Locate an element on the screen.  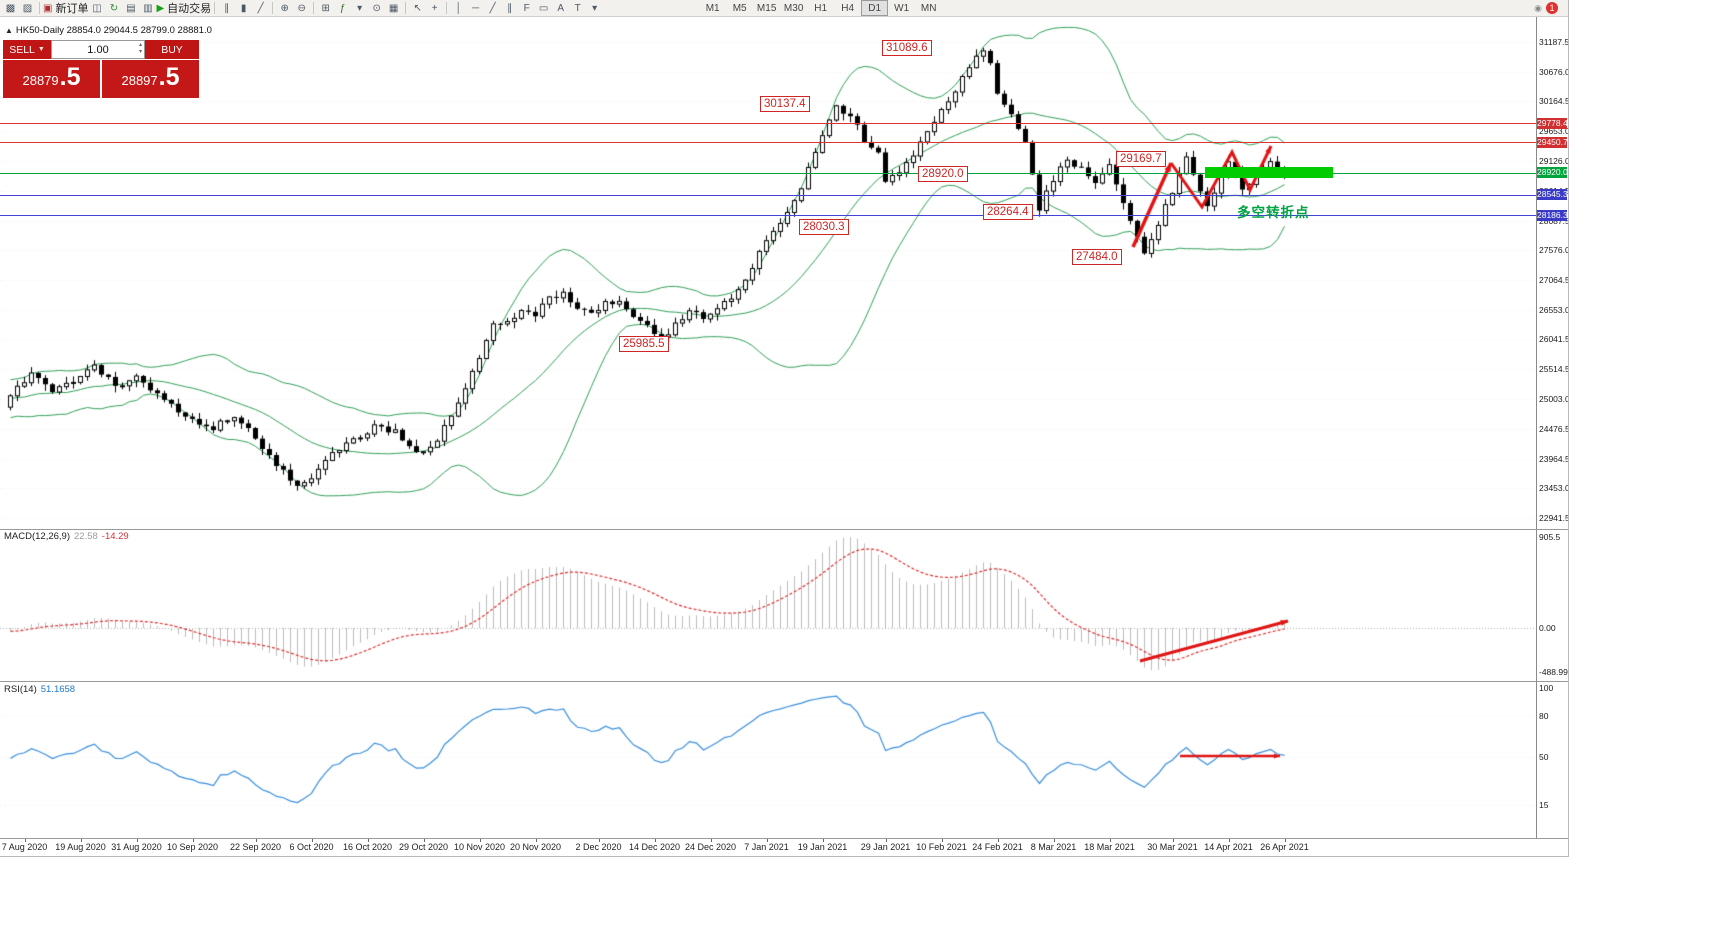
line-chart-icon: ╱ is located at coordinates (260, 8).